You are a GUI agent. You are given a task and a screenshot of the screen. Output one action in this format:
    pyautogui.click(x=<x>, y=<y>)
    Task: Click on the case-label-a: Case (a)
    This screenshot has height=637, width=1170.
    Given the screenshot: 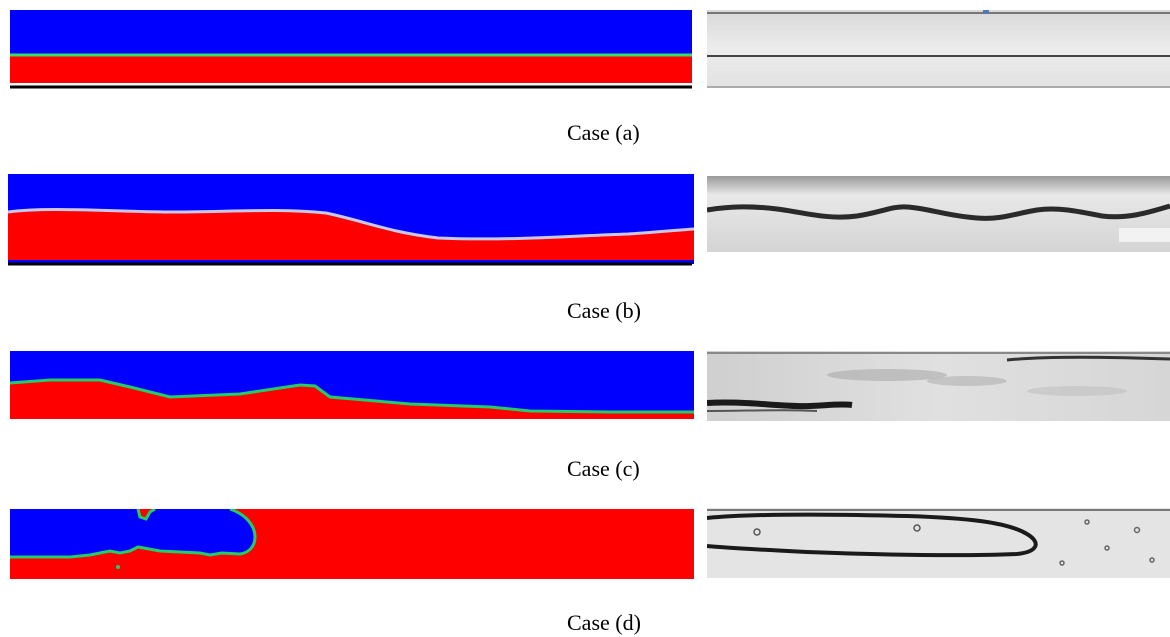 What is the action you would take?
    pyautogui.click(x=603, y=132)
    